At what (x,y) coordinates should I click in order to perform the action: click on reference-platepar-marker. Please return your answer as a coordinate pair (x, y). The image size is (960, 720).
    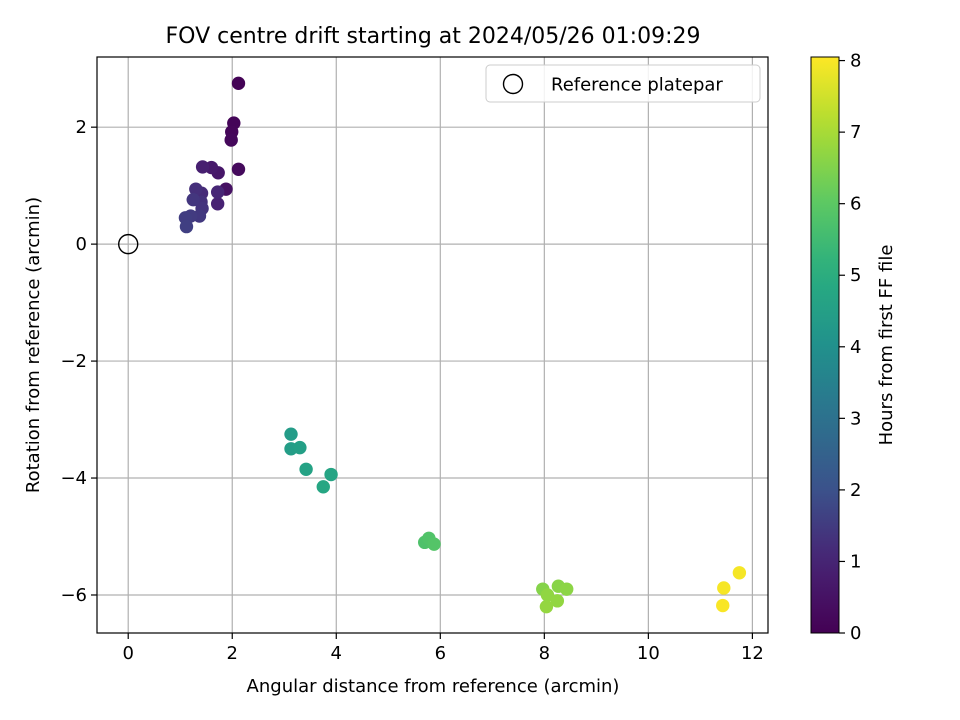
    Looking at the image, I should click on (128, 244).